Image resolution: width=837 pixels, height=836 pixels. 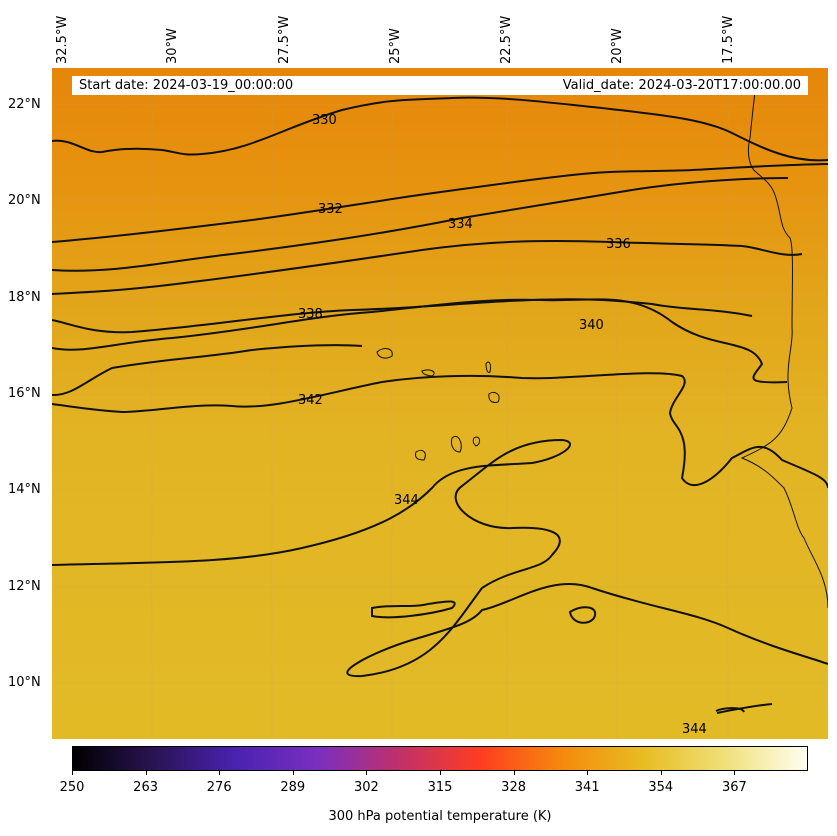 What do you see at coordinates (24, 297) in the screenshot?
I see `lat-label-18n: 18°N` at bounding box center [24, 297].